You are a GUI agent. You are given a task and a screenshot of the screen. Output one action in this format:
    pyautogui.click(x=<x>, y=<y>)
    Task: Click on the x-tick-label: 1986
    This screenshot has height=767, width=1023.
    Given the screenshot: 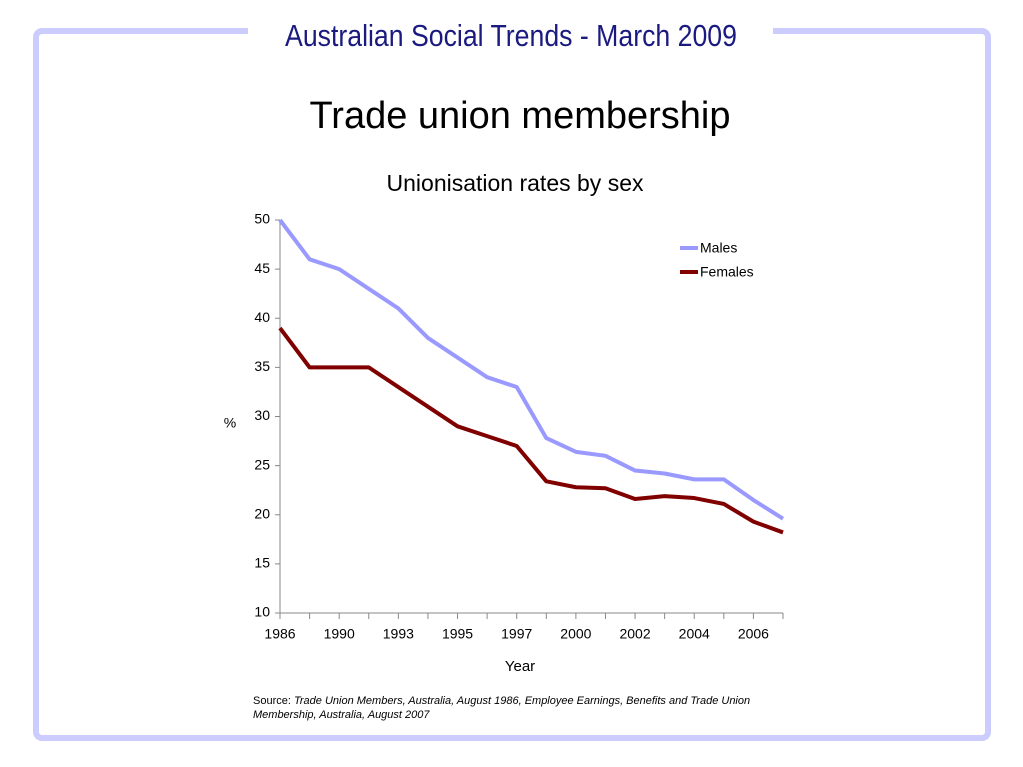 What is the action you would take?
    pyautogui.click(x=279, y=634)
    